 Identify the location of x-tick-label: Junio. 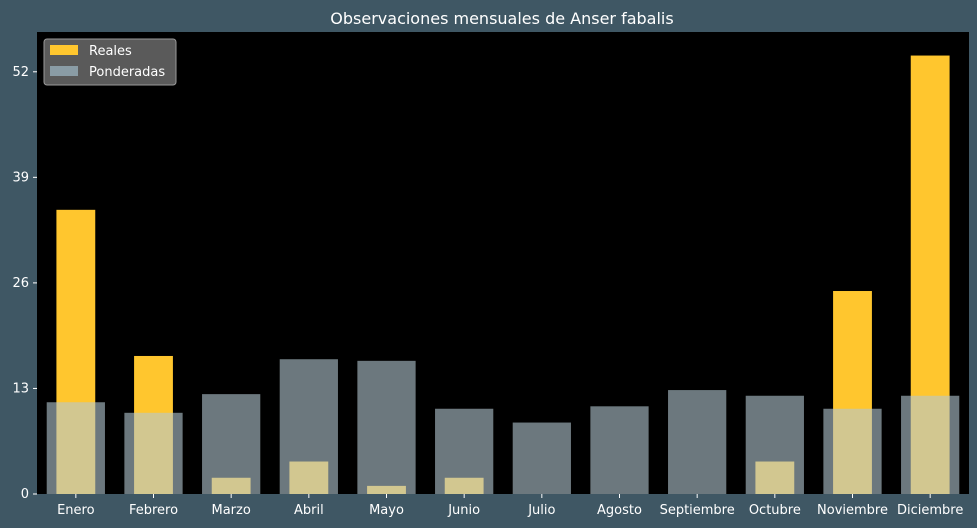
(463, 510).